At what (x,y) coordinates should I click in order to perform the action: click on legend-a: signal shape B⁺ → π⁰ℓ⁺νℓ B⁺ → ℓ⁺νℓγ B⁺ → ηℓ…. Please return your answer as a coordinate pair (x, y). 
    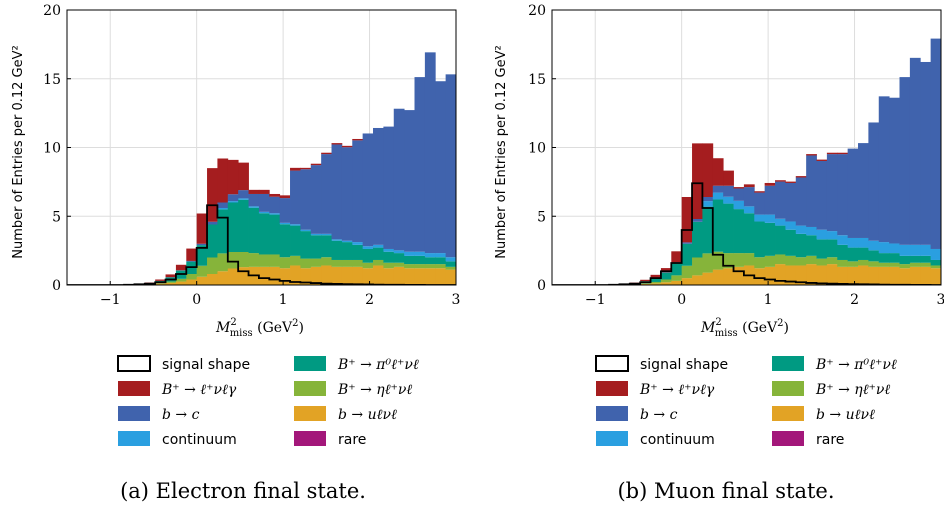
    Looking at the image, I should click on (268, 401).